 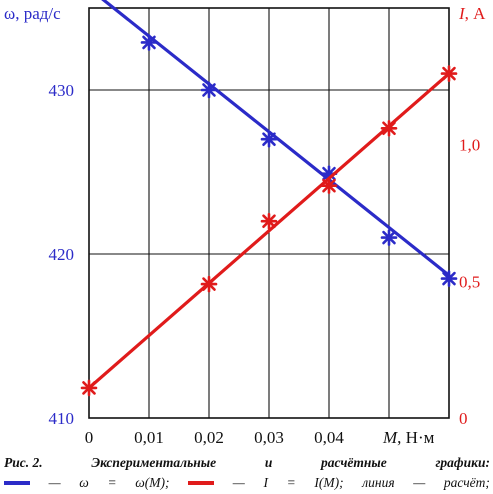 What do you see at coordinates (154, 462) in the screenshot?
I see `caption-word-1: Экспериментальные` at bounding box center [154, 462].